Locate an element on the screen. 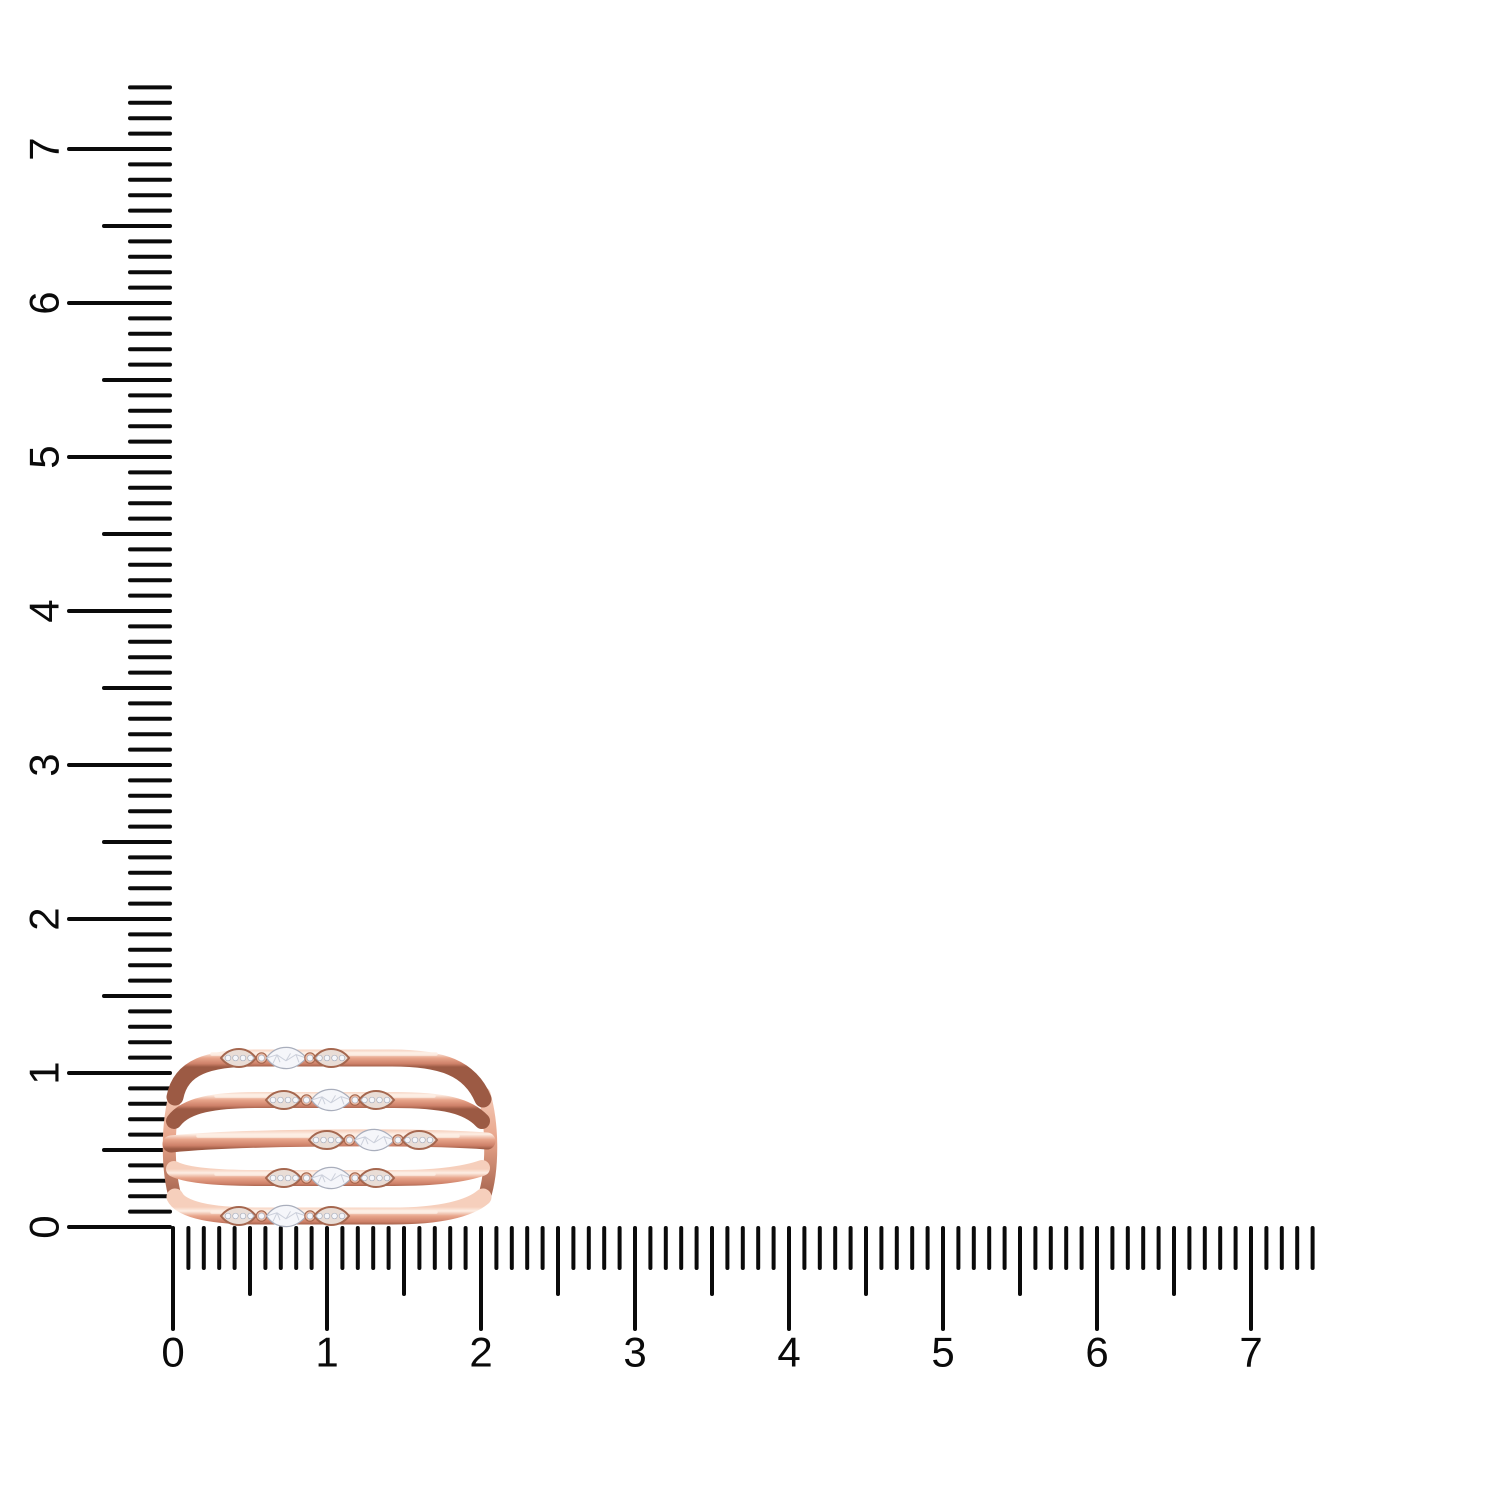  ring-image is located at coordinates (330, 1137).